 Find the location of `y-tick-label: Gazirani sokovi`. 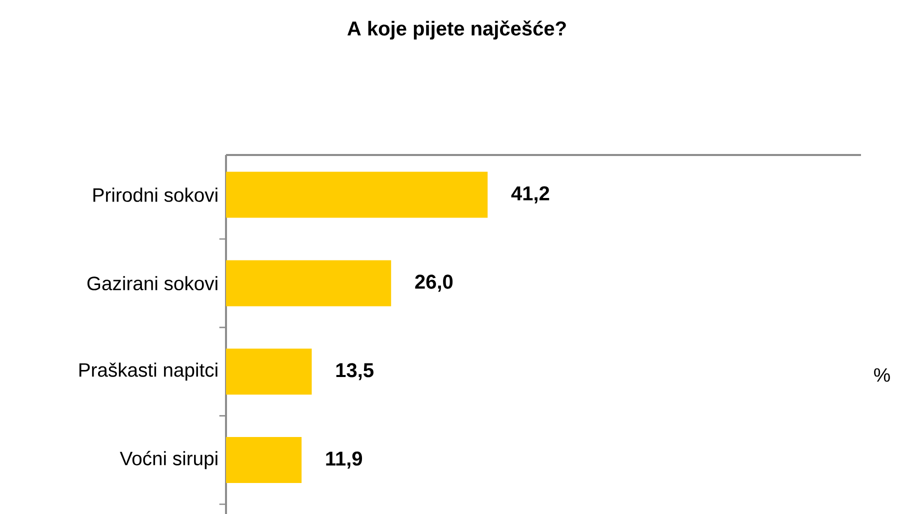

y-tick-label: Gazirani sokovi is located at coordinates (152, 283).